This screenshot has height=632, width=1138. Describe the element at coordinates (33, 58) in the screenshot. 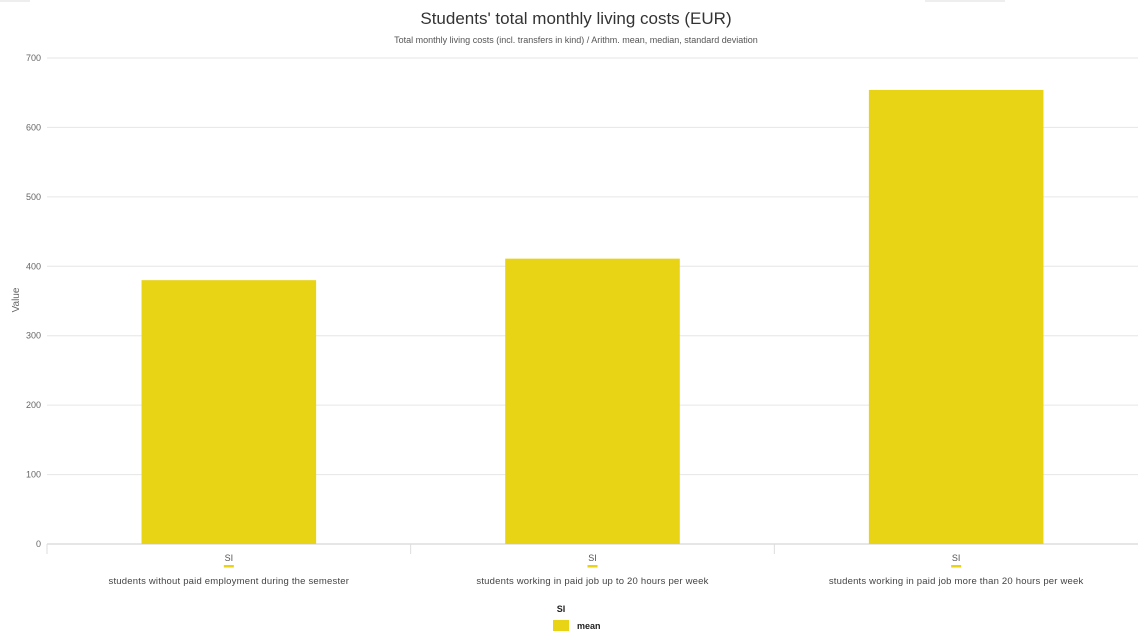

I see `y-tick-label: 700` at that location.